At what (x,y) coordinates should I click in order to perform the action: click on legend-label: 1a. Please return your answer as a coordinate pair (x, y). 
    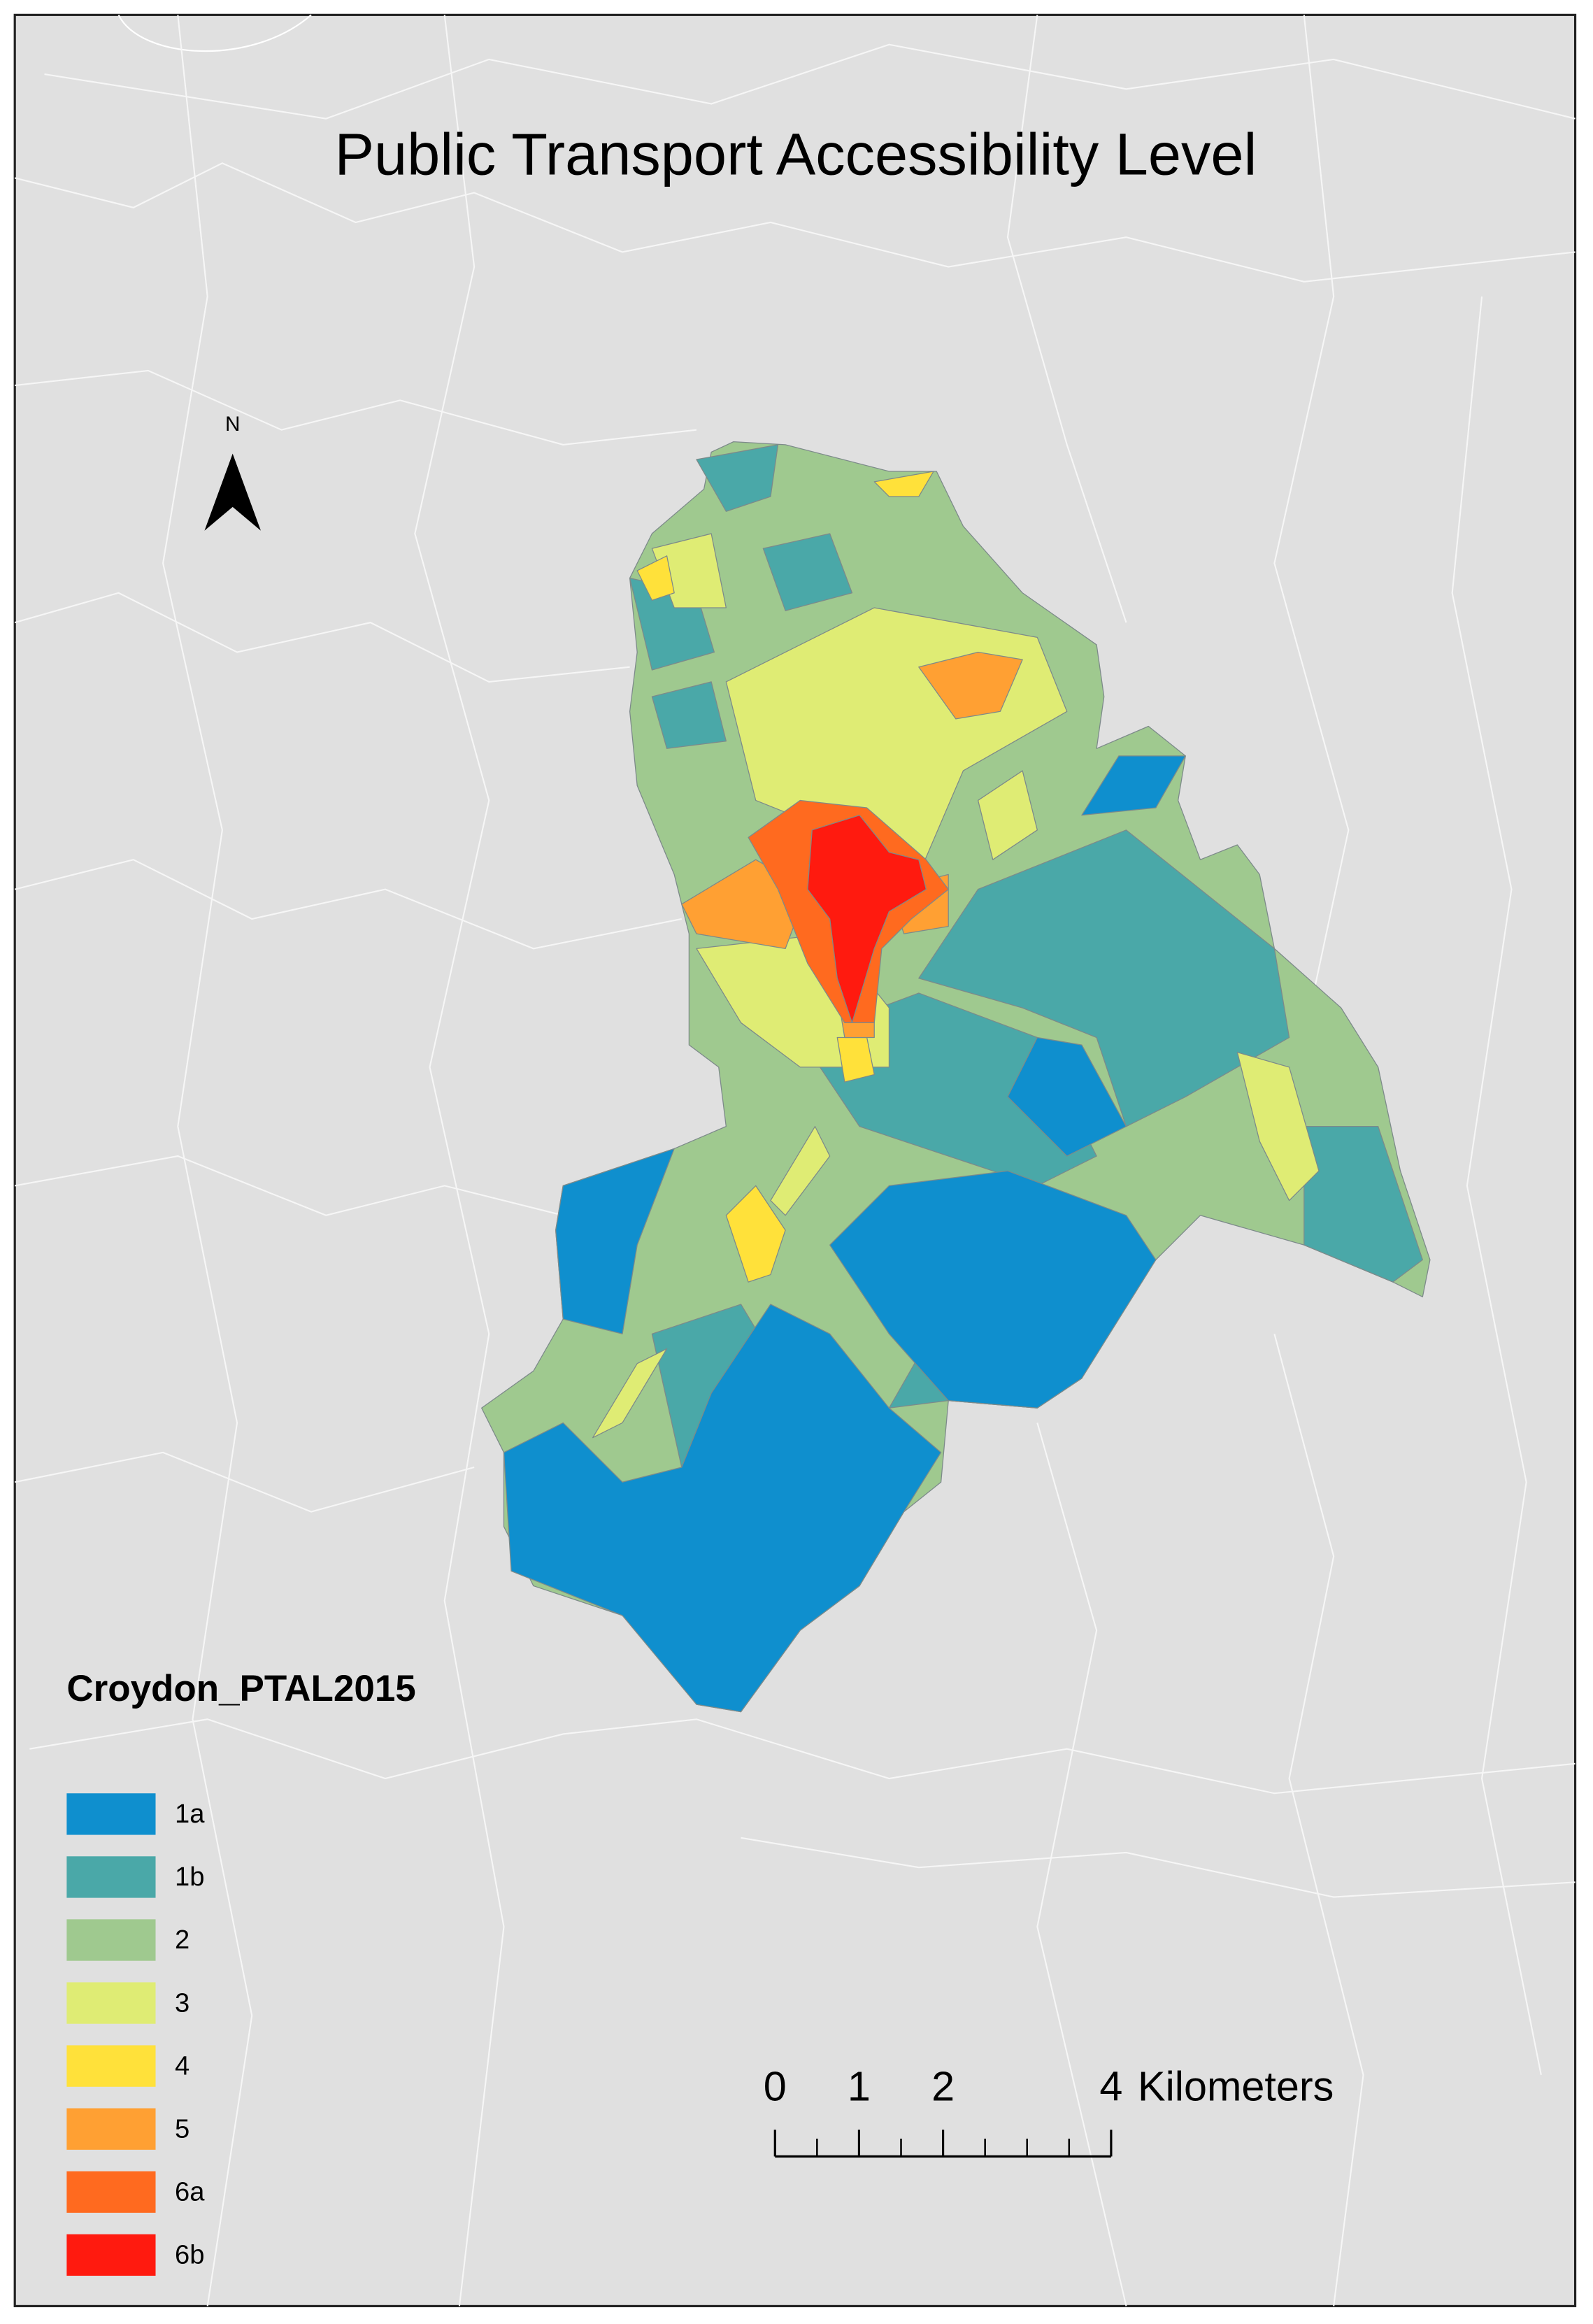
    Looking at the image, I should click on (190, 1814).